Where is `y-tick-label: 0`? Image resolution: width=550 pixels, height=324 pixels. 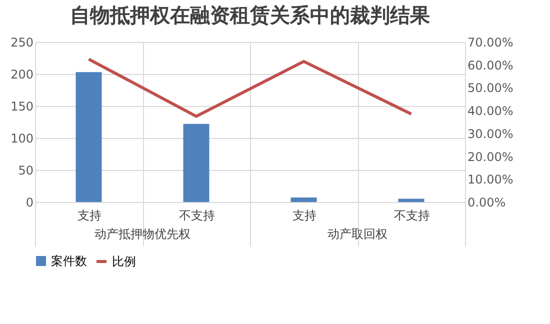
y-tick-label: 0 is located at coordinates (30, 203).